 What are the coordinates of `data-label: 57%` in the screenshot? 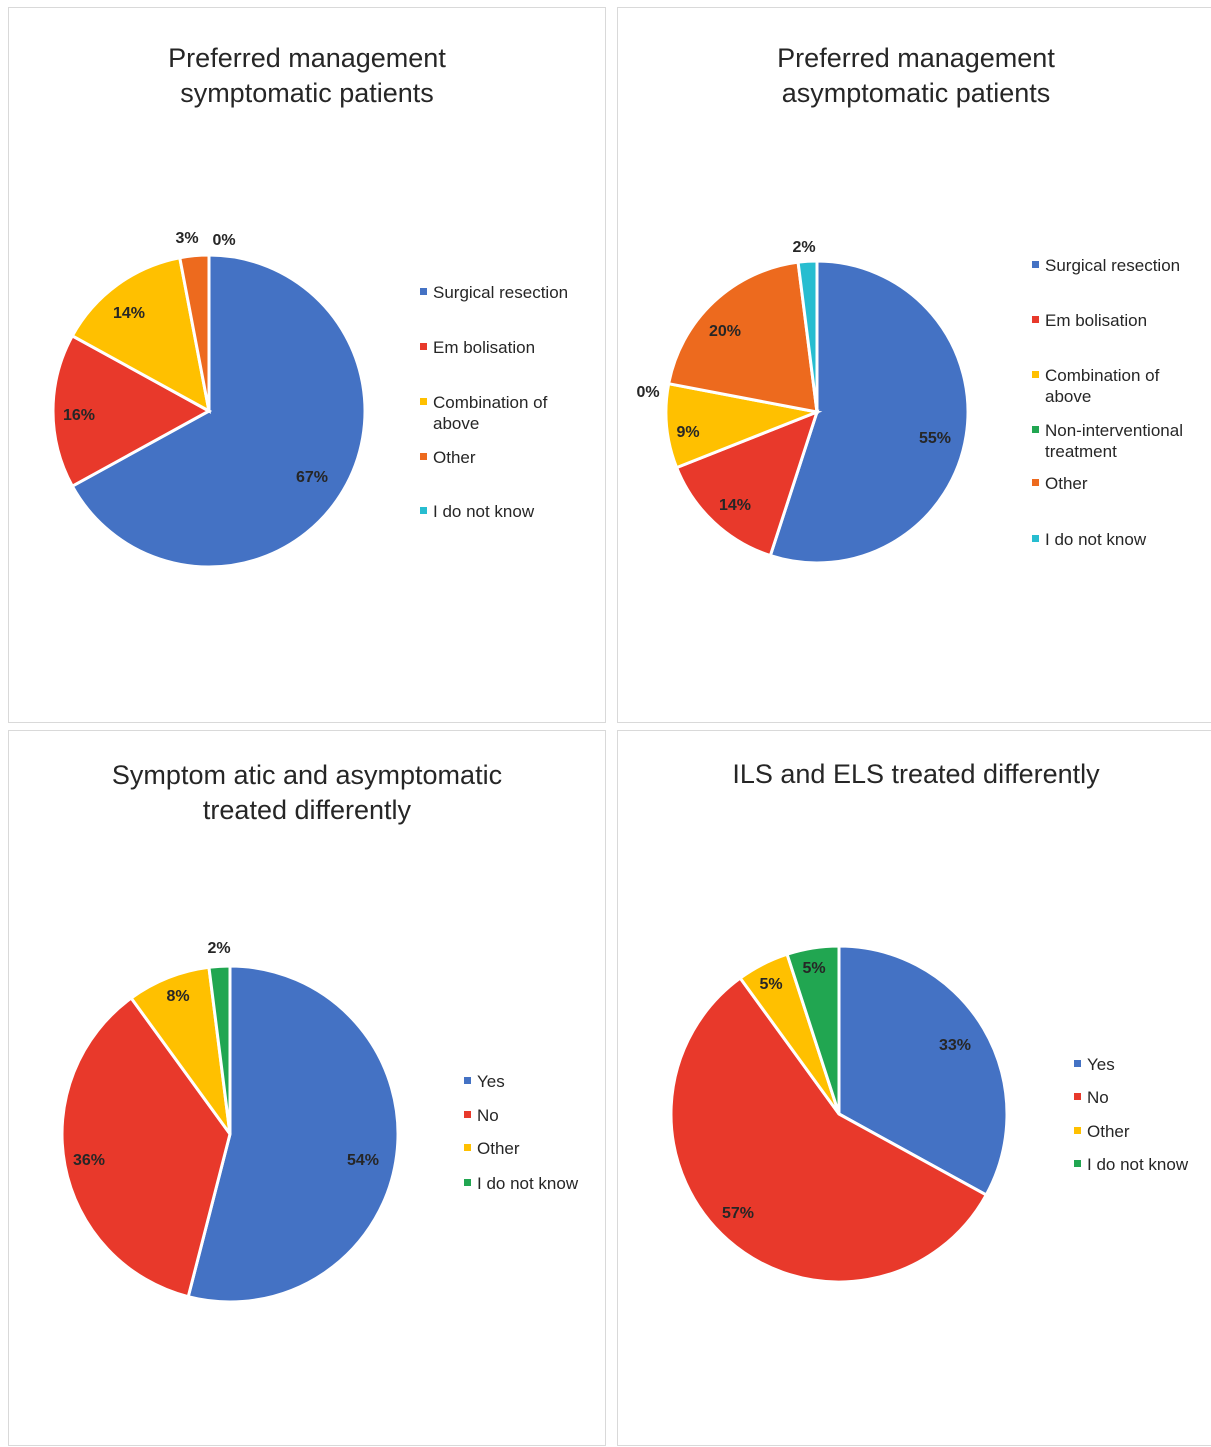 It's located at (738, 1213).